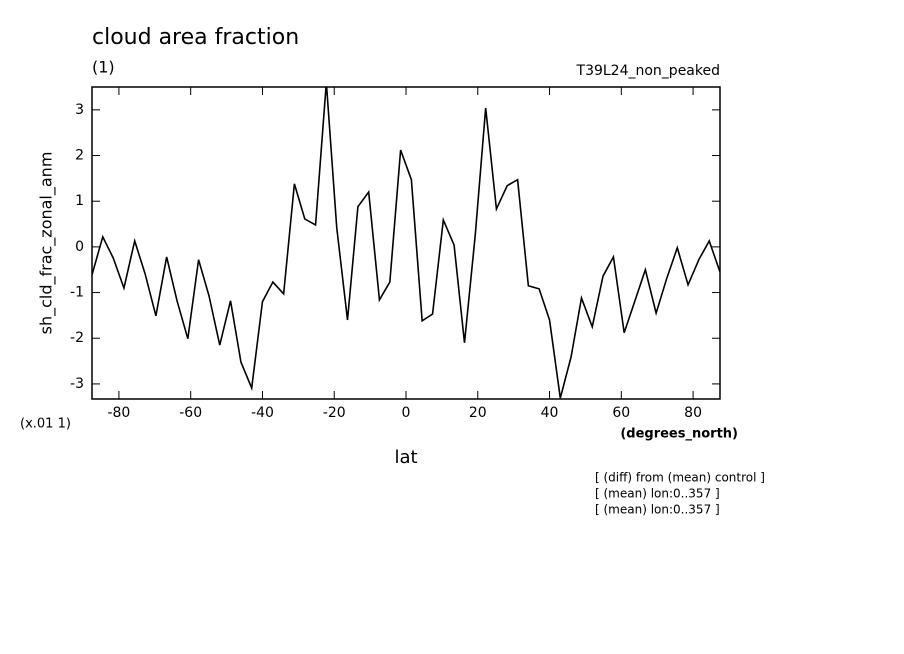  What do you see at coordinates (648, 71) in the screenshot?
I see `run-label: T39L24_non_peaked` at bounding box center [648, 71].